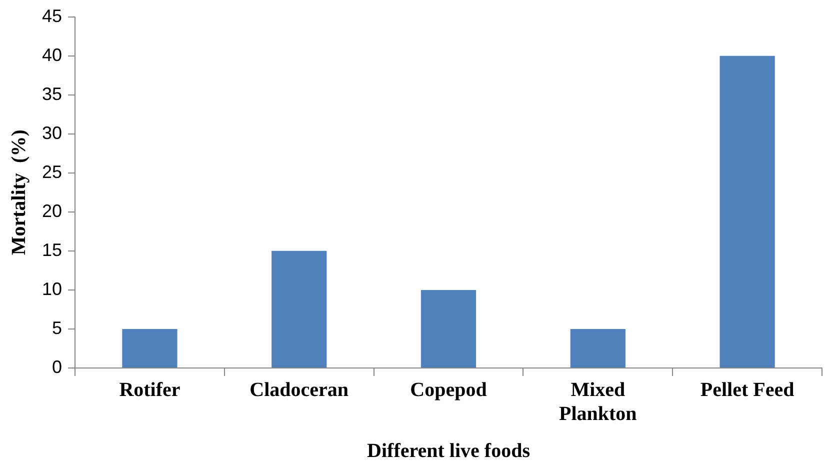 Image resolution: width=828 pixels, height=472 pixels. What do you see at coordinates (19, 193) in the screenshot?
I see `y-axis-title: Mortality (%)` at bounding box center [19, 193].